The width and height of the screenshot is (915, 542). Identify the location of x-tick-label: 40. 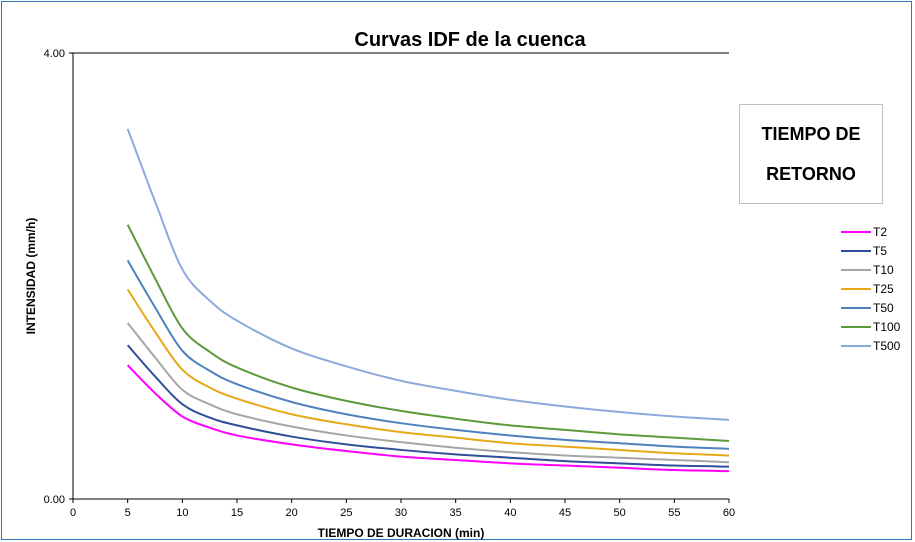
(510, 513).